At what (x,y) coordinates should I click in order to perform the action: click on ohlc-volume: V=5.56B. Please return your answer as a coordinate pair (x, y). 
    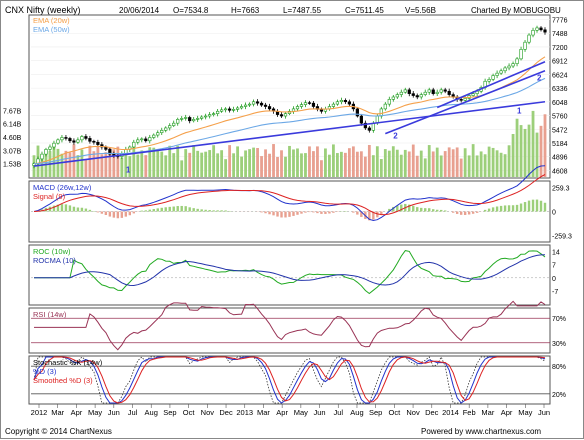
    Looking at the image, I should click on (420, 10).